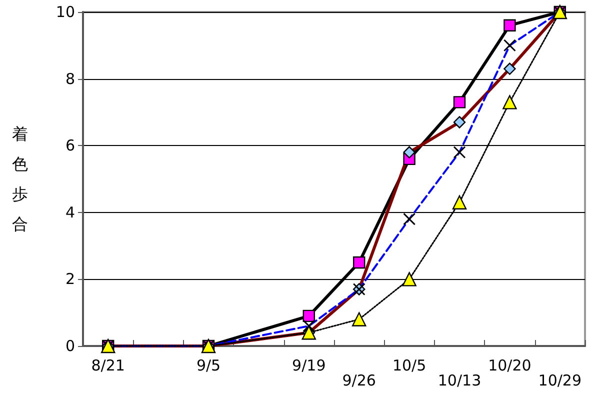 The image size is (595, 409). What do you see at coordinates (510, 365) in the screenshot?
I see `x-tick-label: 10/20` at bounding box center [510, 365].